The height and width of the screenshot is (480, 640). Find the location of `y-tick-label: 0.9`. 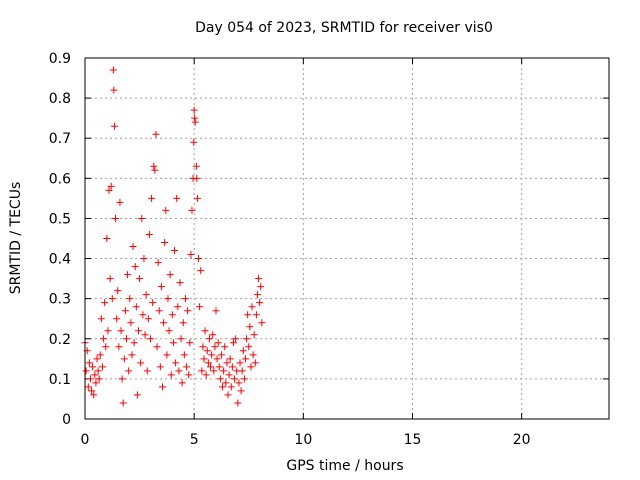

y-tick-label: 0.9 is located at coordinates (60, 59).